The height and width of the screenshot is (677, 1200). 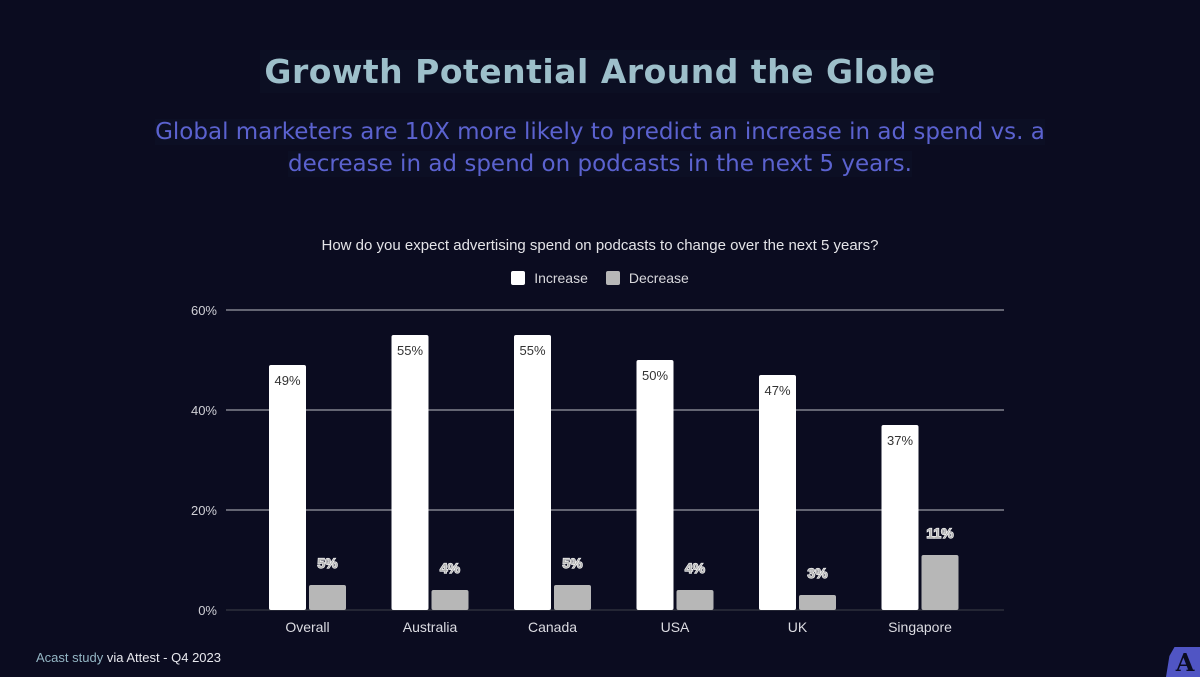 What do you see at coordinates (207, 610) in the screenshot?
I see `y-tick-label: 0%` at bounding box center [207, 610].